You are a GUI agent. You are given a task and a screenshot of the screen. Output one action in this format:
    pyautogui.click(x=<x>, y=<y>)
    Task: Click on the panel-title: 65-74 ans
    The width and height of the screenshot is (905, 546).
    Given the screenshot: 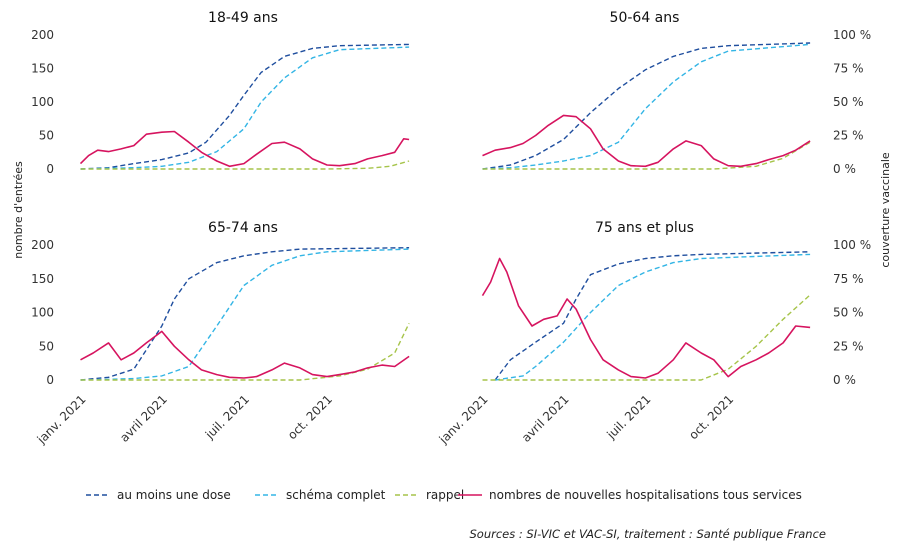 What is the action you would take?
    pyautogui.click(x=243, y=228)
    